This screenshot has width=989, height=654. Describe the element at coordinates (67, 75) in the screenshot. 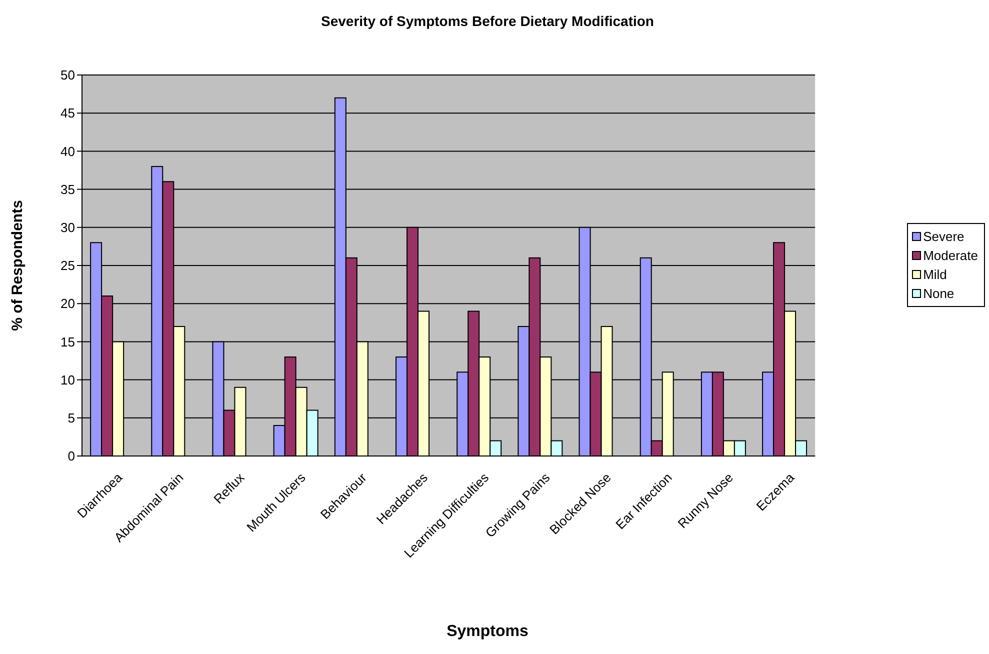

I see `y-tick-label: 50` at that location.